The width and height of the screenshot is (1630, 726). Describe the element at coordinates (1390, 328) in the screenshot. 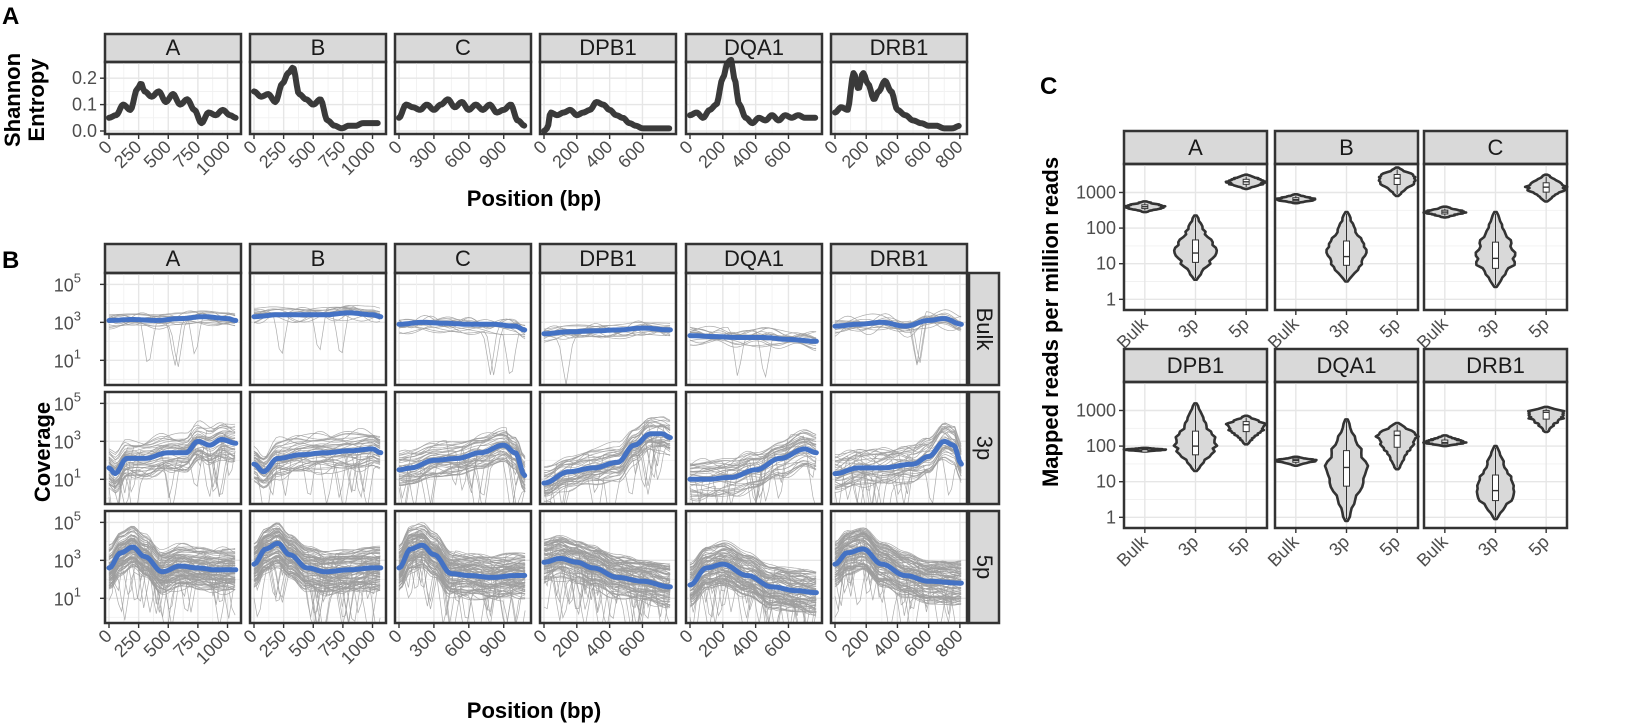

I see `x-tick-label: 5p` at that location.